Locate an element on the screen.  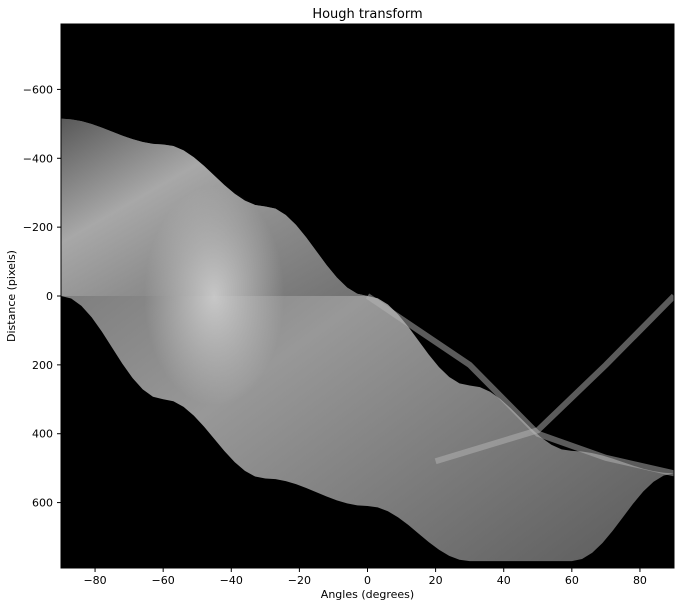
y-tick-label: 400 is located at coordinates (42, 434).